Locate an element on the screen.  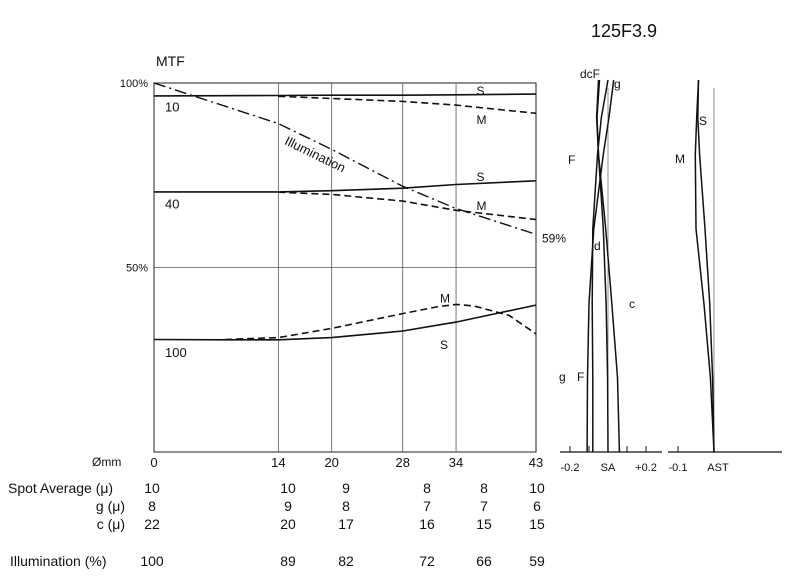
frequency-label: 100 is located at coordinates (176, 352).